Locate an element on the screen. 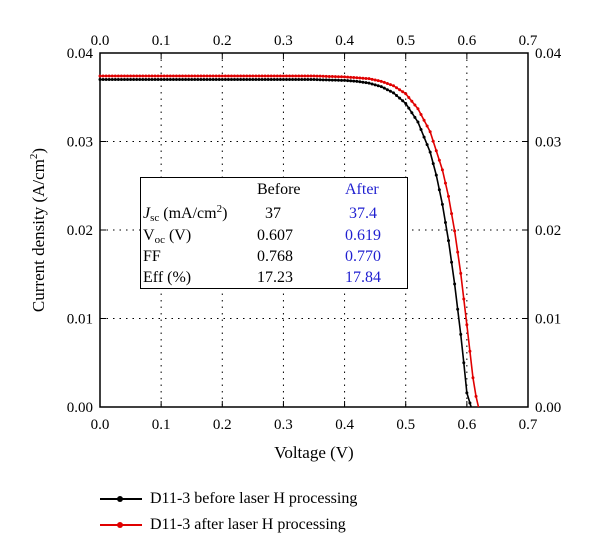 The height and width of the screenshot is (557, 600). x-axis-label: Voltage (V) is located at coordinates (313, 452).